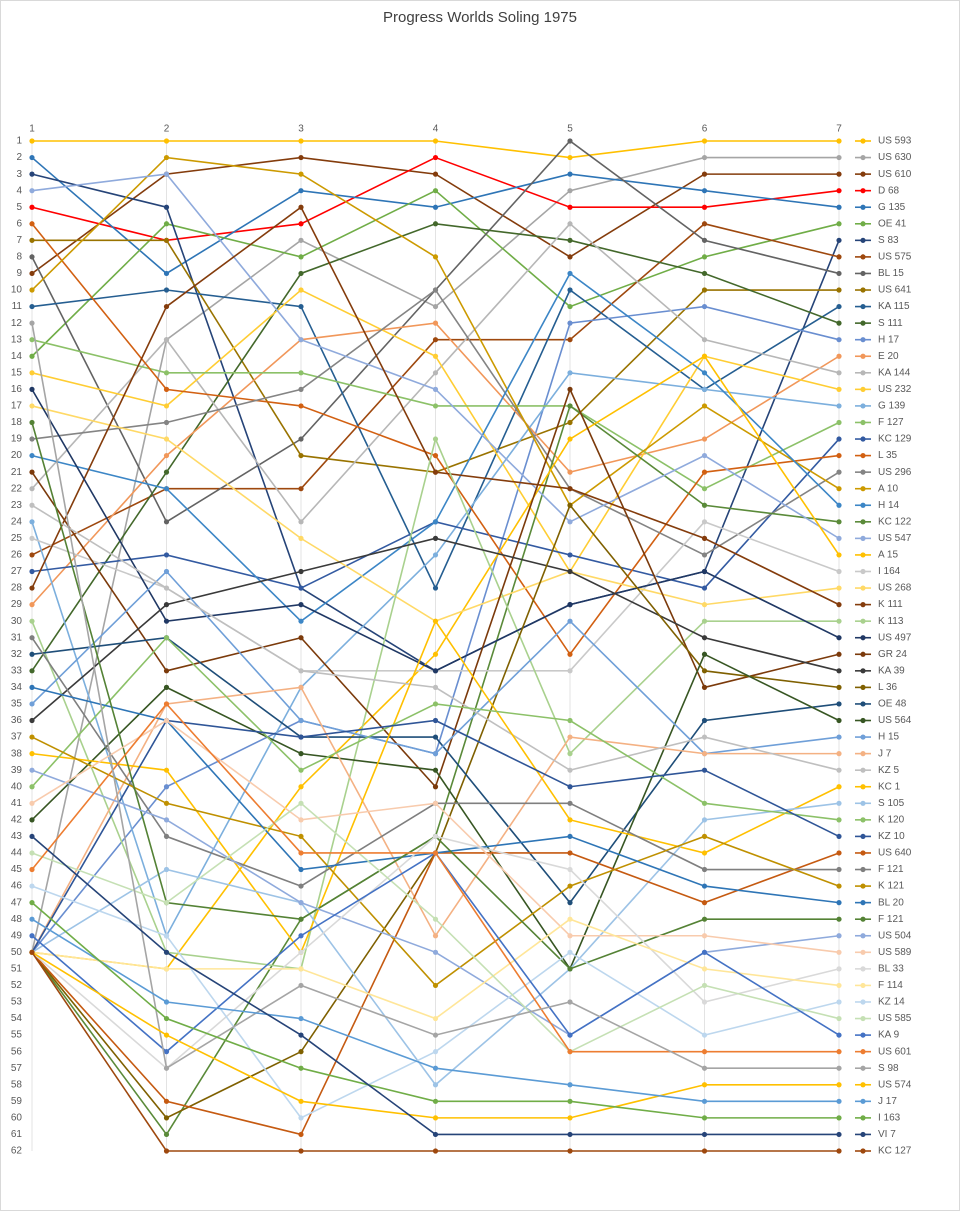  What do you see at coordinates (19, 157) in the screenshot?
I see `y-tick-label: 2` at bounding box center [19, 157].